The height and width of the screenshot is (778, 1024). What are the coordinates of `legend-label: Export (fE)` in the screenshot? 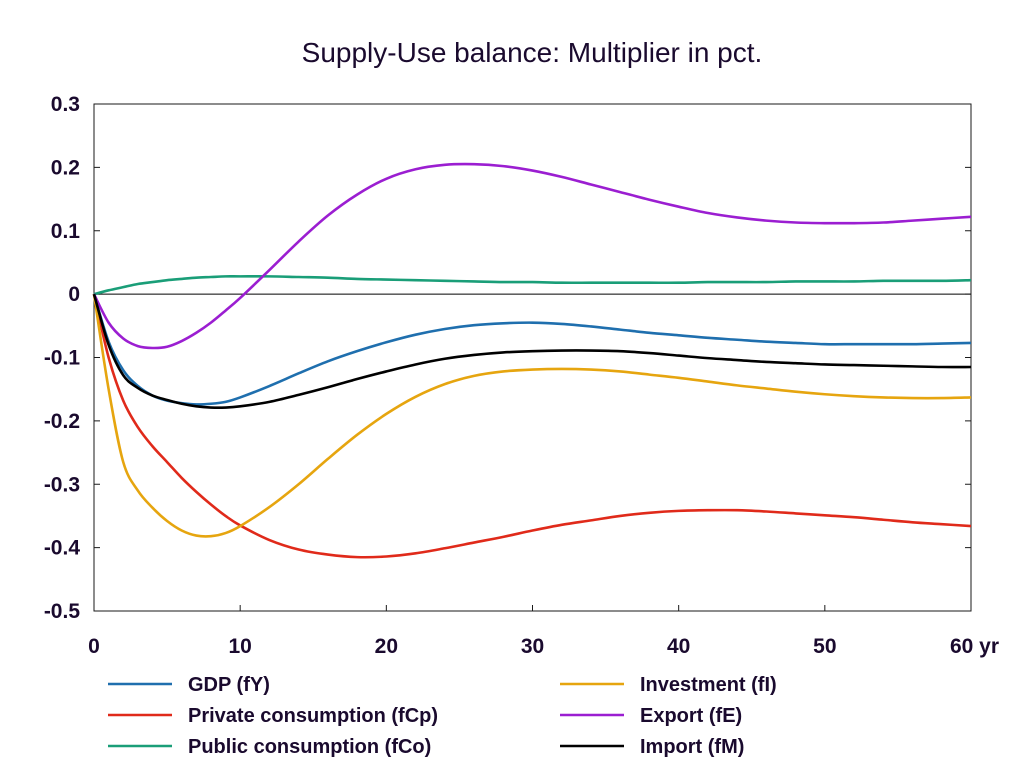 It's located at (691, 716).